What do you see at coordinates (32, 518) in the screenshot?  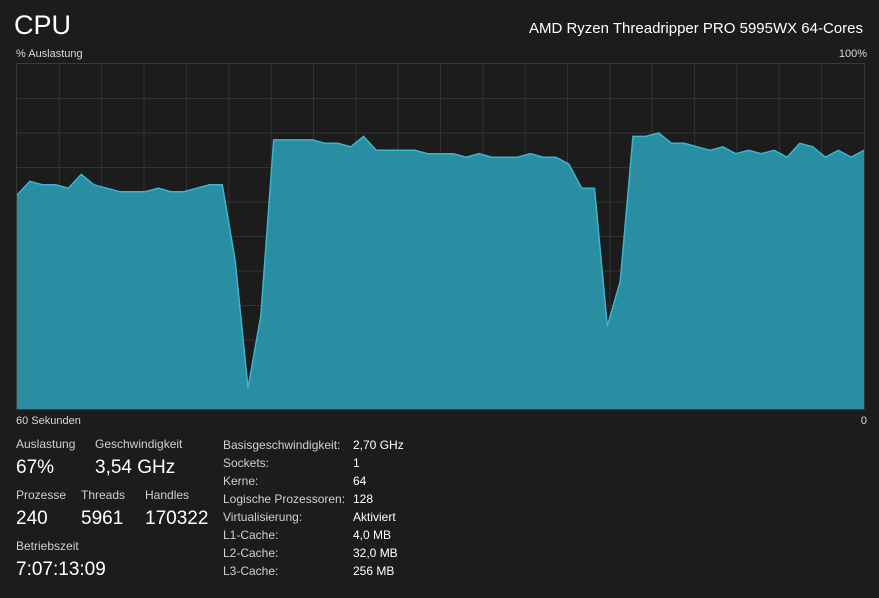 I see `processes-value: 240` at bounding box center [32, 518].